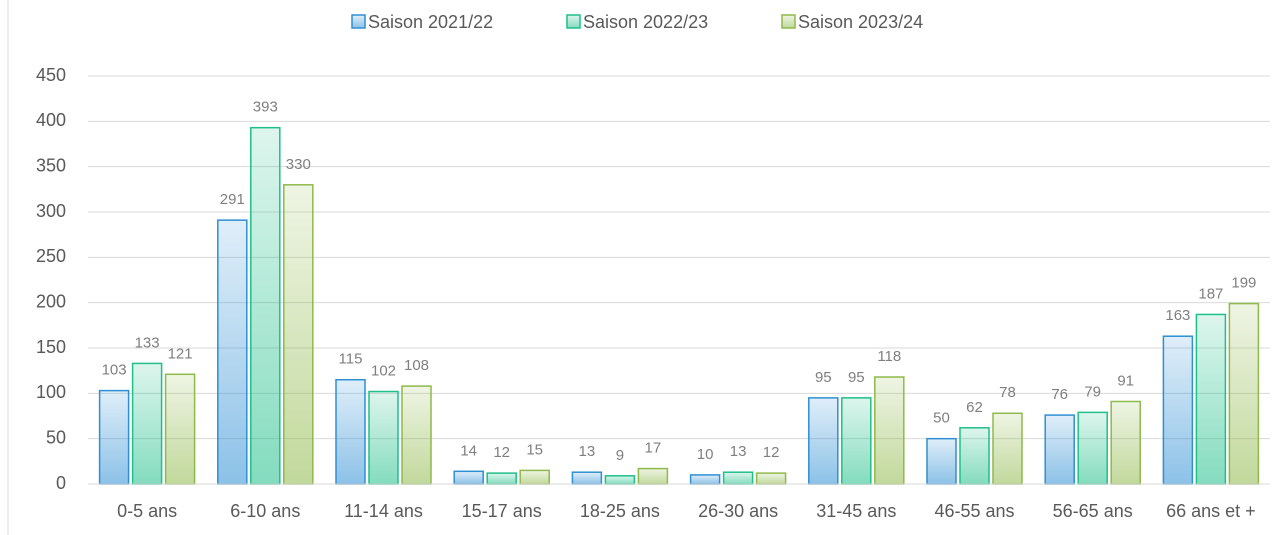 Image resolution: width=1279 pixels, height=535 pixels. What do you see at coordinates (56, 437) in the screenshot?
I see `y-tick-label: 50` at bounding box center [56, 437].